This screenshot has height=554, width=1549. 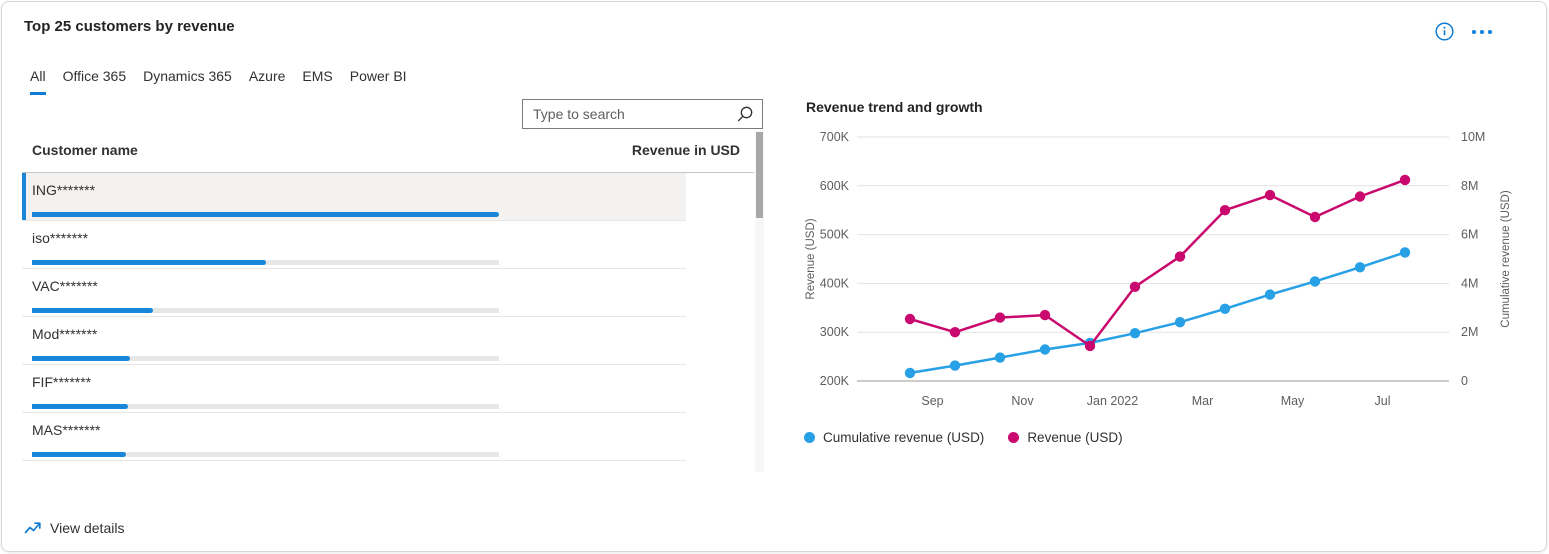 I want to click on table-scrollbar, so click(x=759, y=301).